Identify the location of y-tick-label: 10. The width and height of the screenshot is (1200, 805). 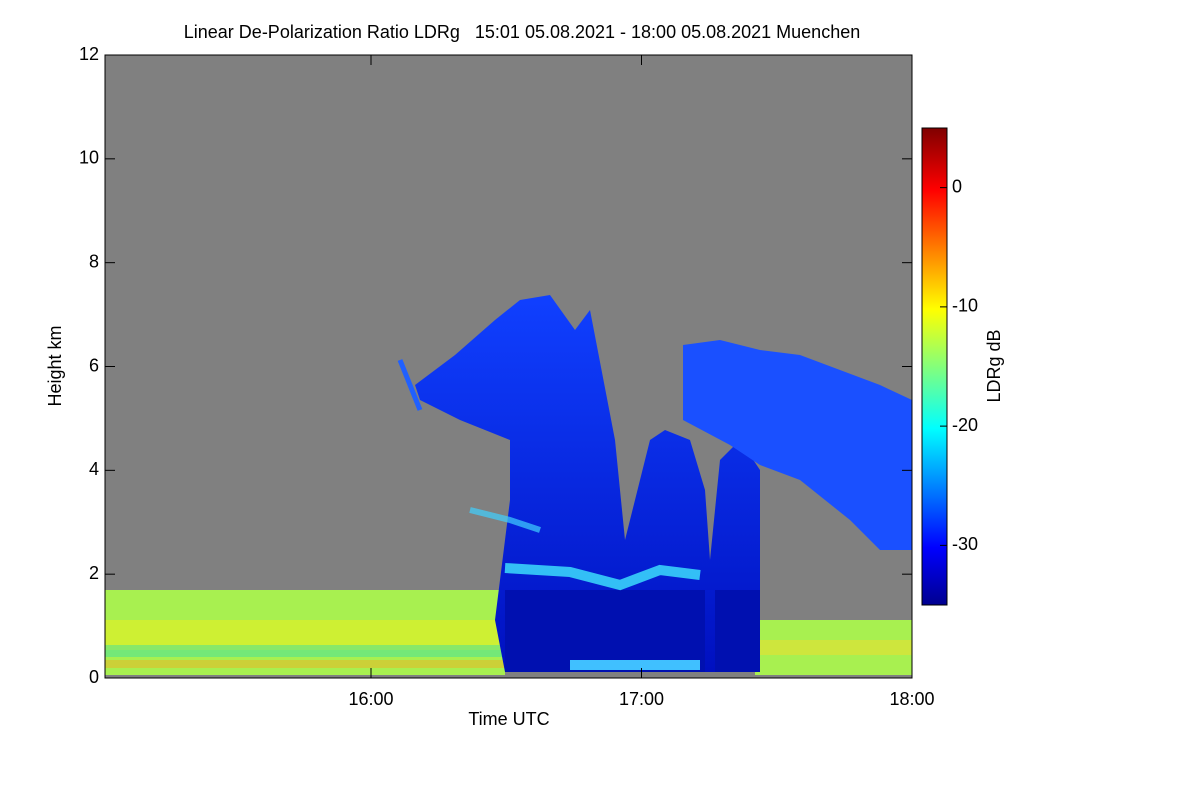
(89, 158).